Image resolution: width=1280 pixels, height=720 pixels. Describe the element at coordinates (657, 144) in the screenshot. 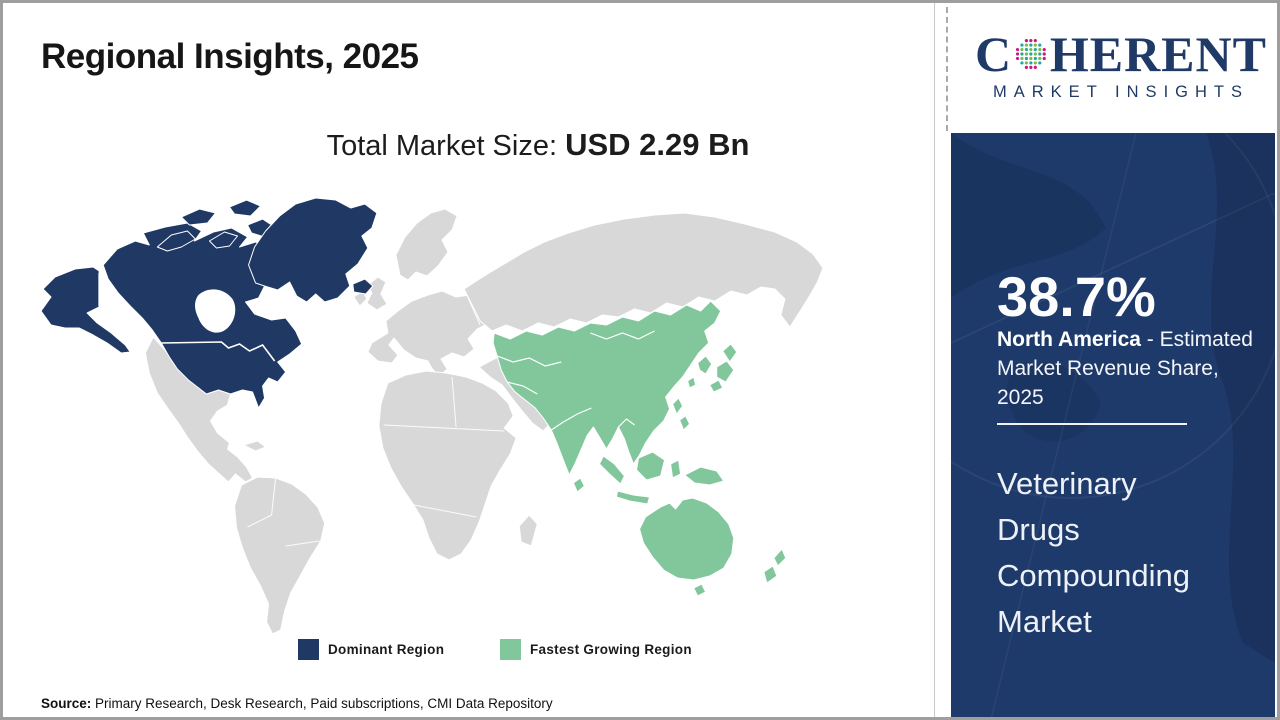

I see `market-size-value: USD 2.29 Bn` at that location.